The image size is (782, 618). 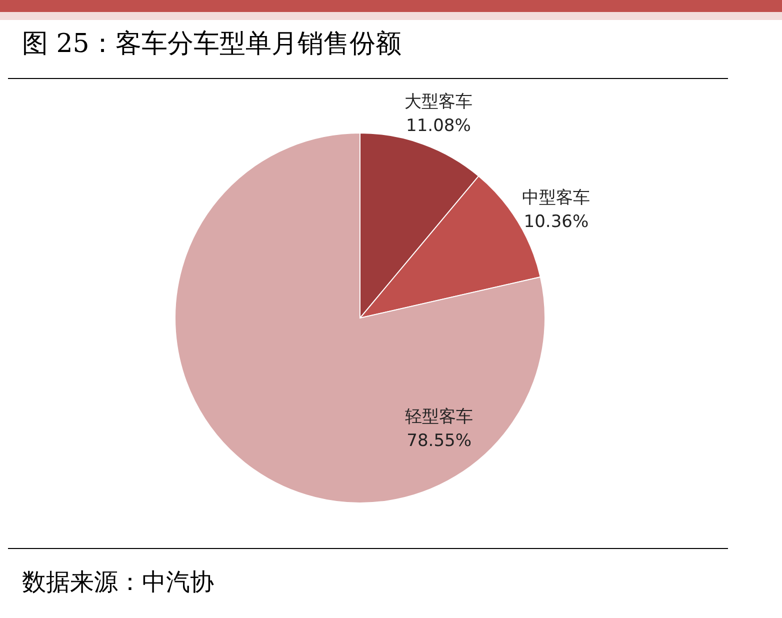 I want to click on data-label: 11.08%, so click(x=438, y=126).